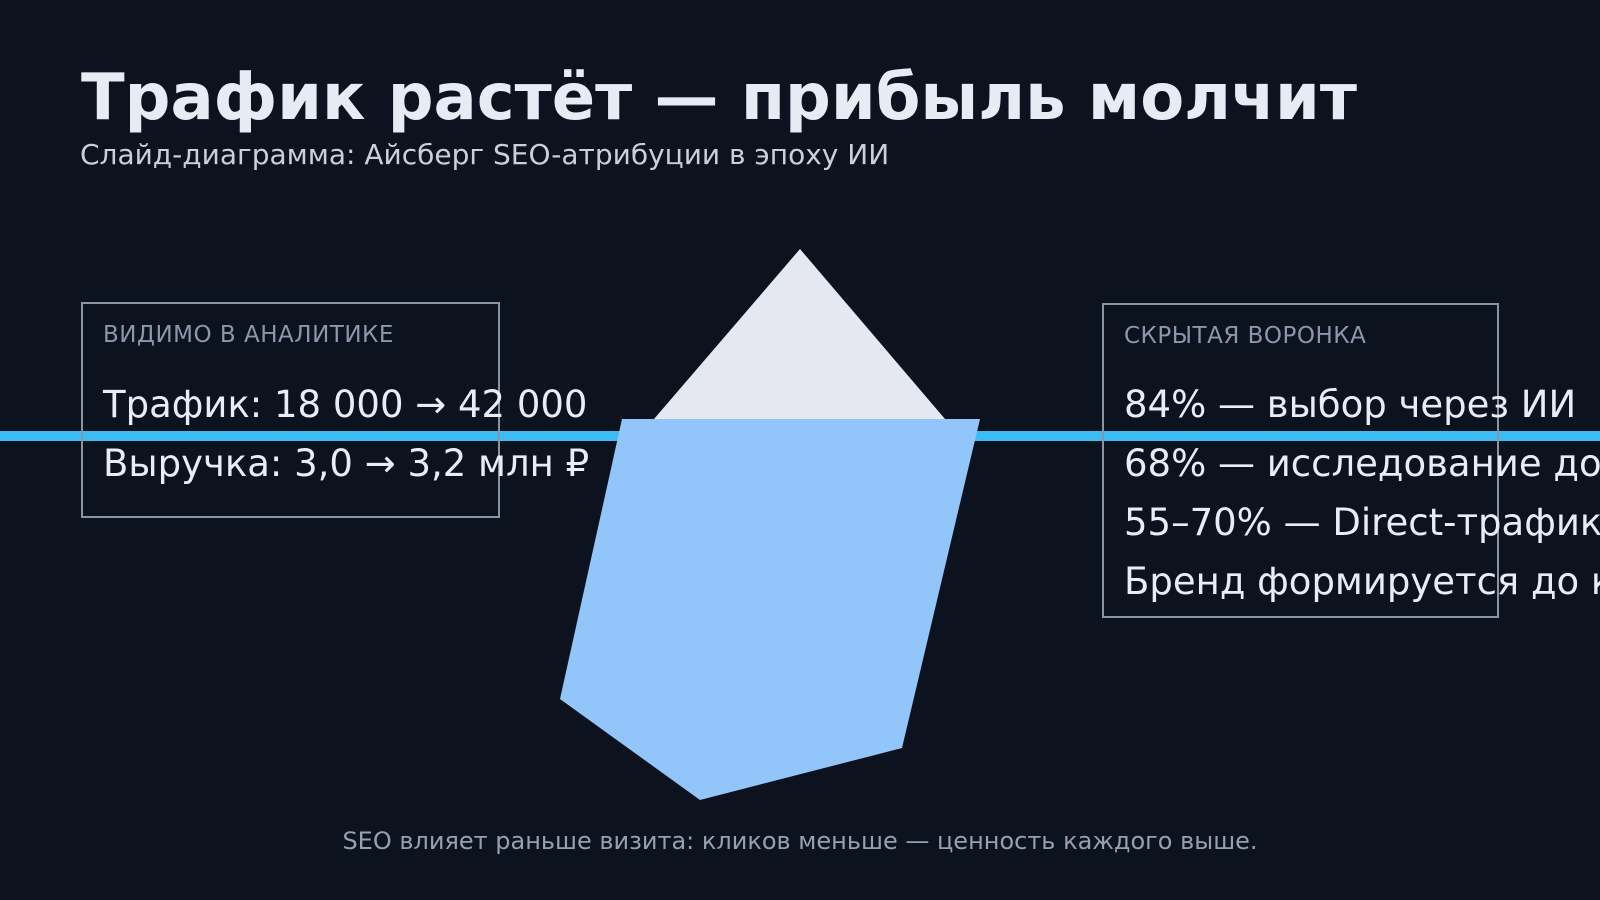  What do you see at coordinates (1362, 581) in the screenshot?
I see `panel-right-line-brand: Бренд формируется до клика` at bounding box center [1362, 581].